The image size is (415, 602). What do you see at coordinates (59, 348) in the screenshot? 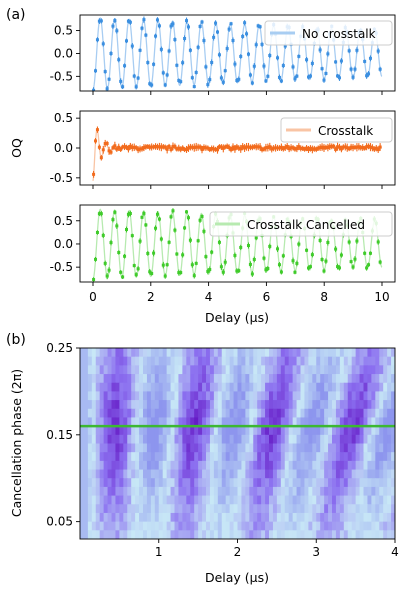
I see `y-tick-label: 0.25` at bounding box center [59, 348].